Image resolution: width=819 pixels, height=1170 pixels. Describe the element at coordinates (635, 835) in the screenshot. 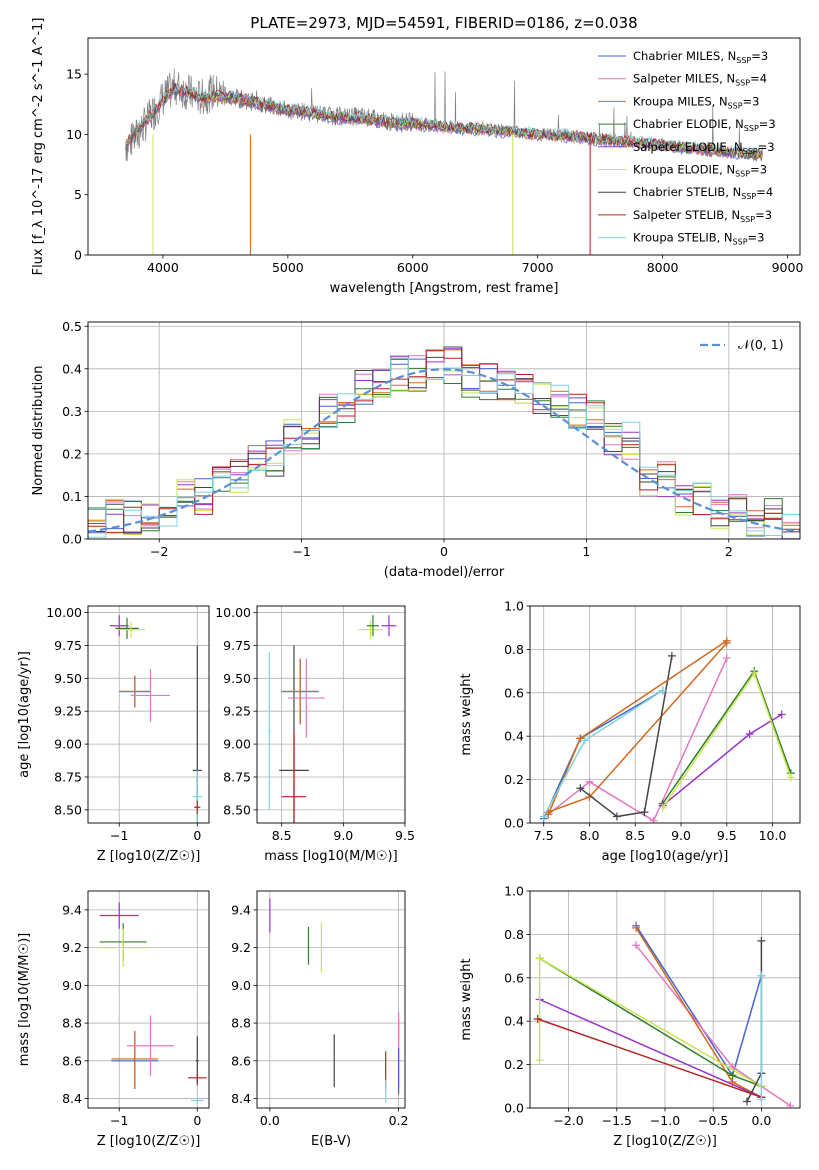

I see `x-tick-label: 8.5` at that location.